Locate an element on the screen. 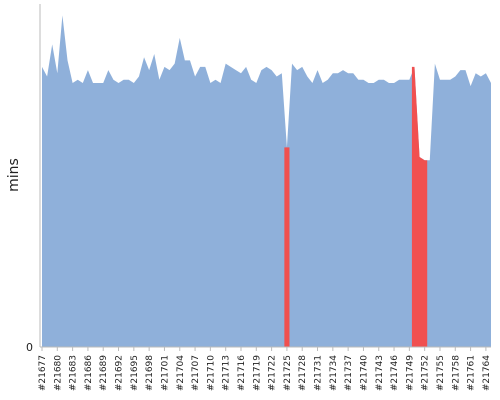 This screenshot has width=500, height=400. x-tick-label: #21731 is located at coordinates (319, 373).